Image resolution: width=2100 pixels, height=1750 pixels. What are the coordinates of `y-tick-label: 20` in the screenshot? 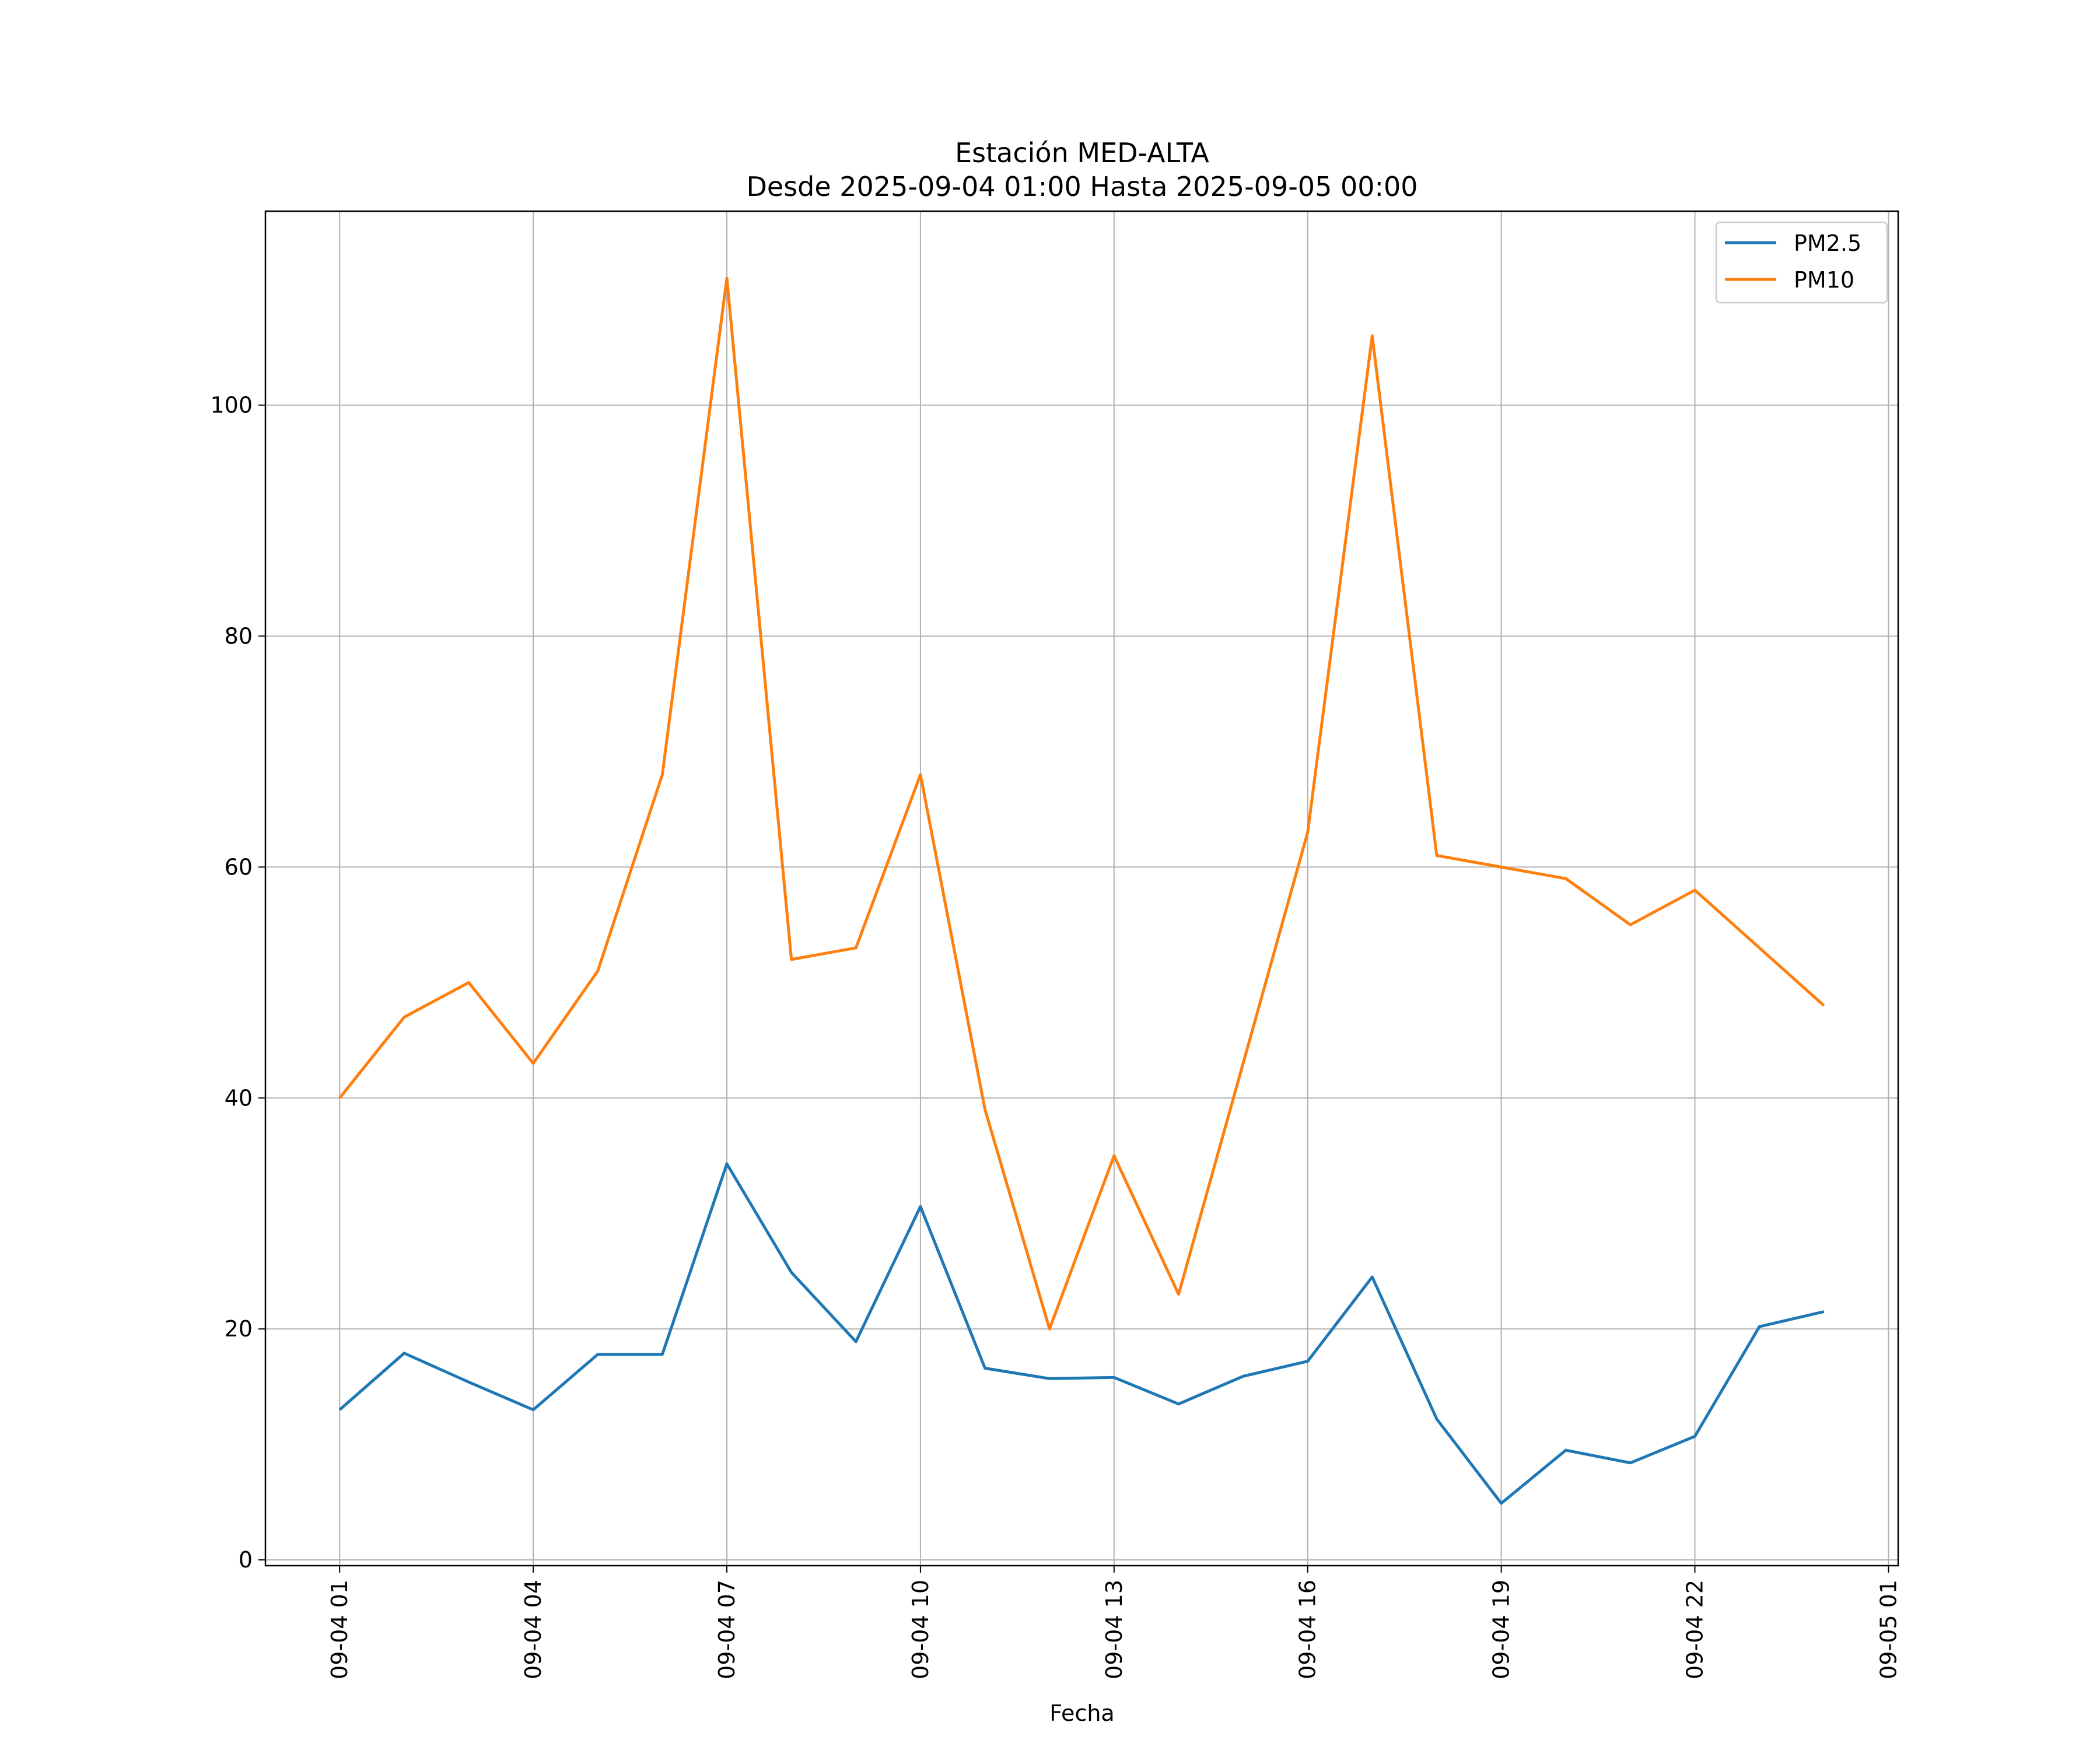 It's located at (239, 1329).